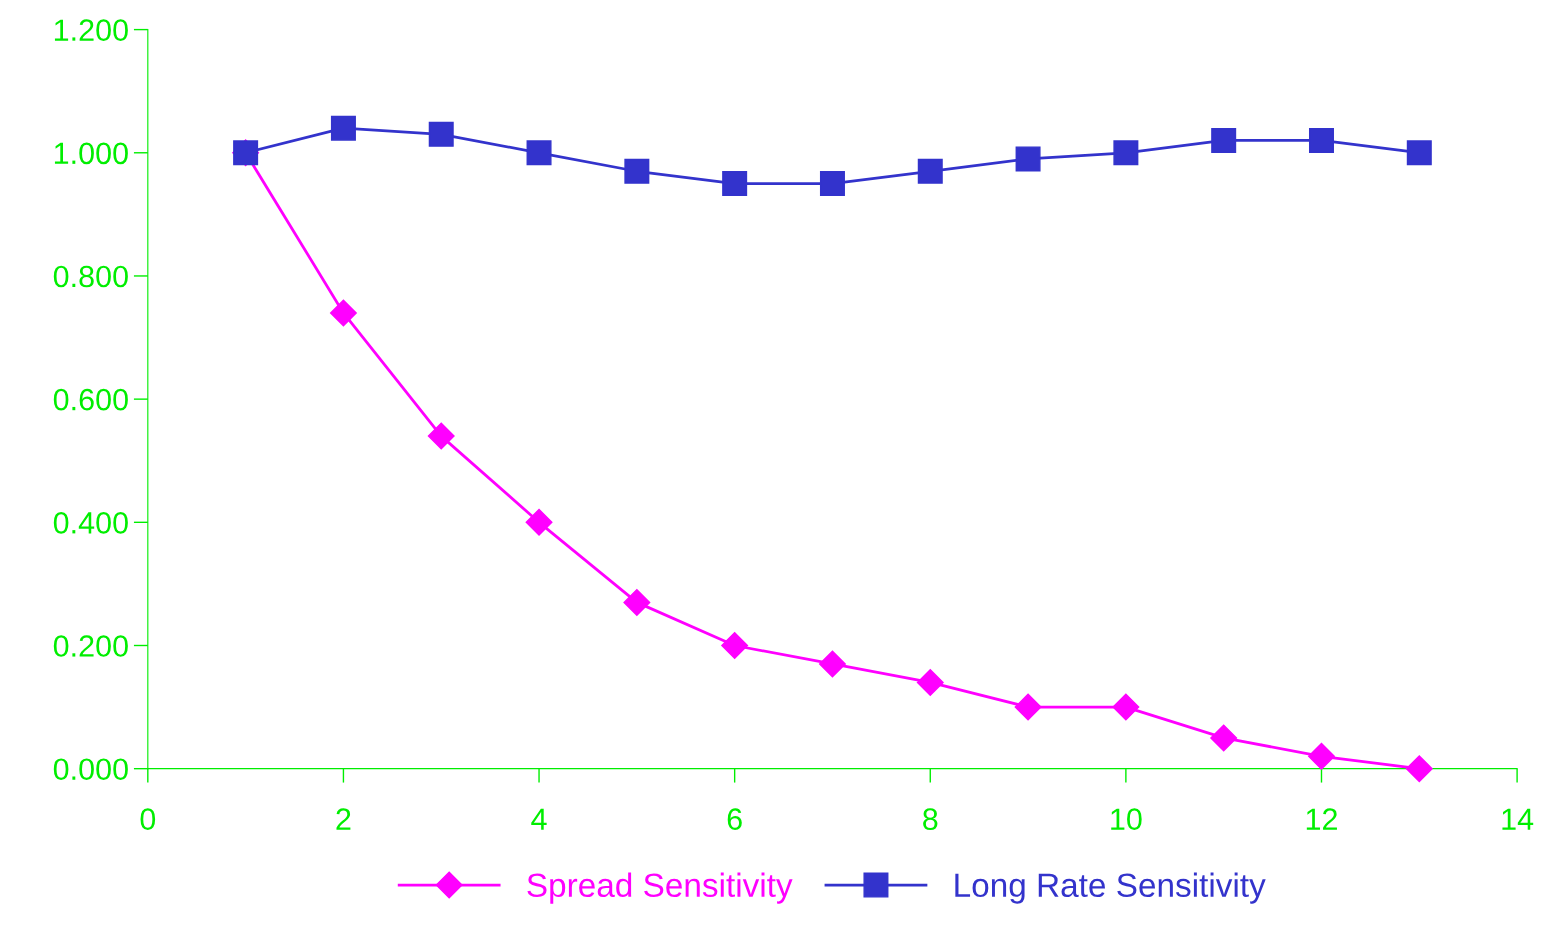 This screenshot has width=1556, height=925. What do you see at coordinates (90, 523) in the screenshot?
I see `y-tick-label: 0.400` at bounding box center [90, 523].